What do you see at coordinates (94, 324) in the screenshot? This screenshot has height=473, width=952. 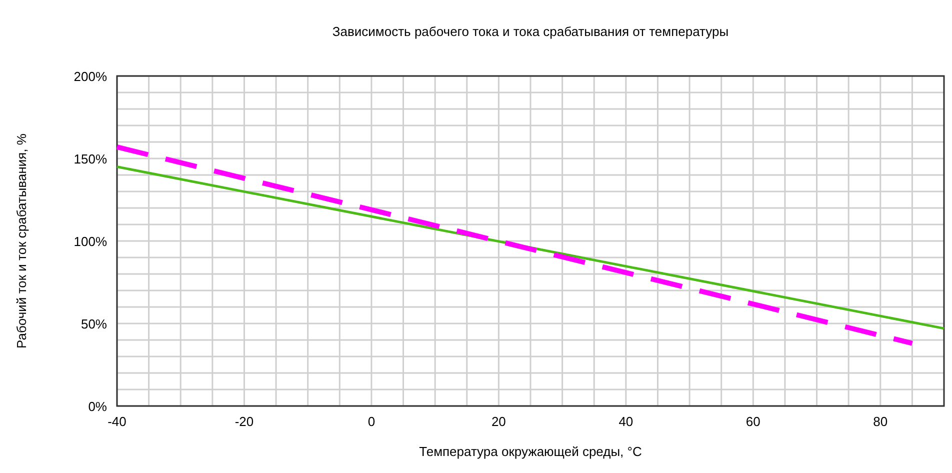 I see `y-tick-label: 50%` at bounding box center [94, 324].